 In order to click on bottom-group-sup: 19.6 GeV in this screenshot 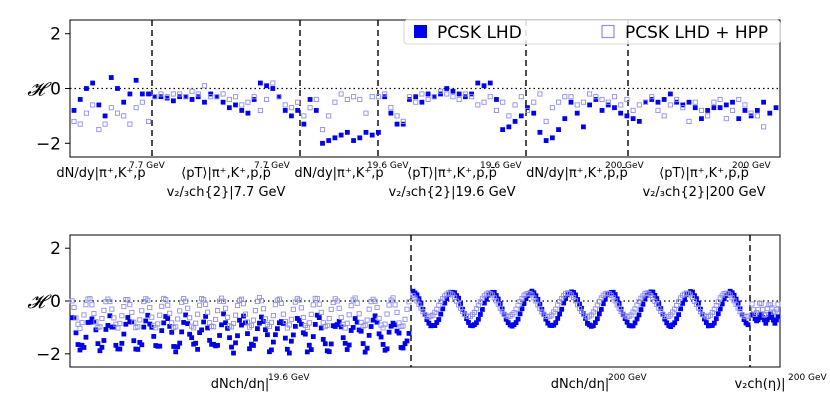, I will do `click(289, 378)`.